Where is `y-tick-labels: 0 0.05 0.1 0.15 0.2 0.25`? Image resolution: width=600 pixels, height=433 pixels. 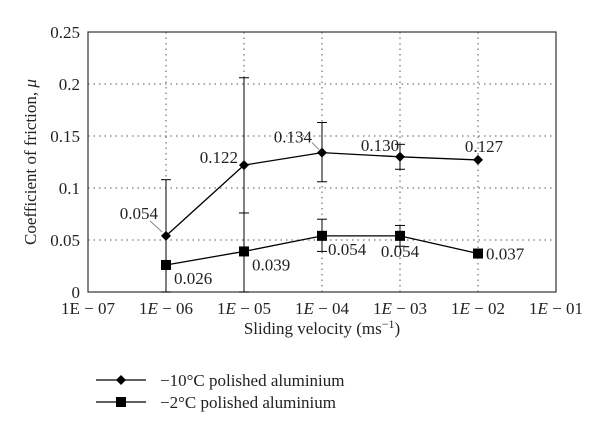 y-tick-labels: 0 0.05 0.1 0.15 0.2 0.25 is located at coordinates (65, 162).